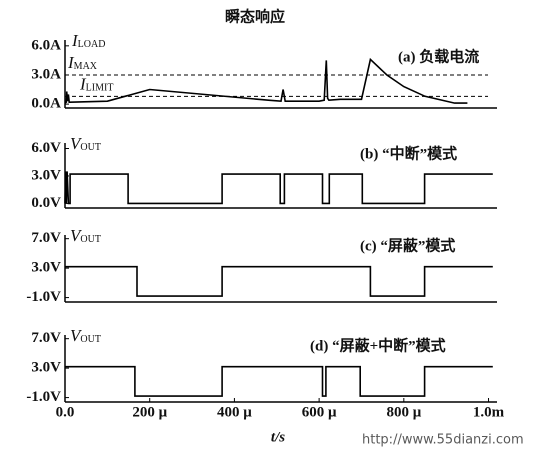 The image size is (542, 454). What do you see at coordinates (46, 45) in the screenshot?
I see `y-tick-label: 6.0A` at bounding box center [46, 45].